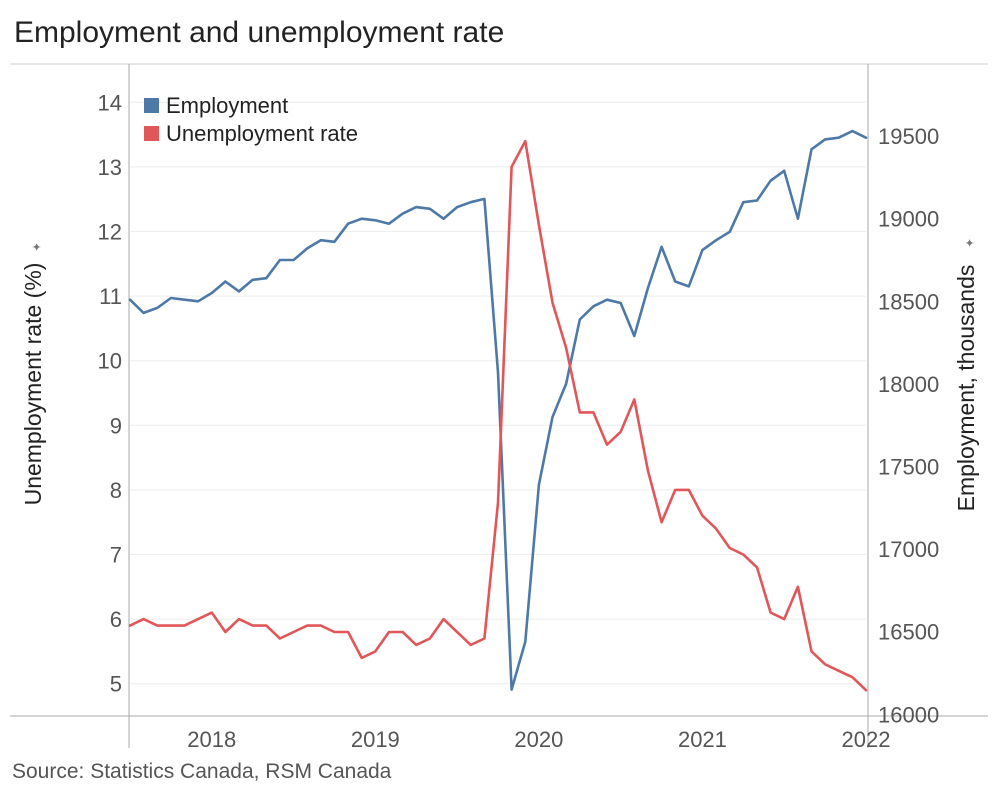  I want to click on left-axis-tick-label: 12, so click(110, 232).